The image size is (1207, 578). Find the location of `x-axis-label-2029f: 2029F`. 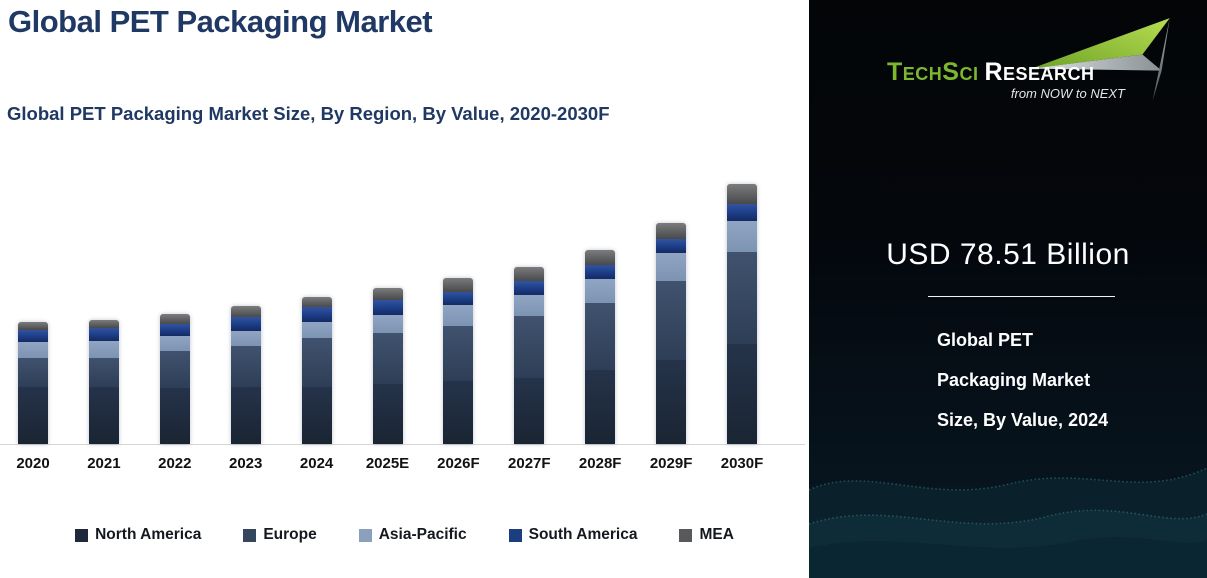

x-axis-label-2029f: 2029F is located at coordinates (671, 463).